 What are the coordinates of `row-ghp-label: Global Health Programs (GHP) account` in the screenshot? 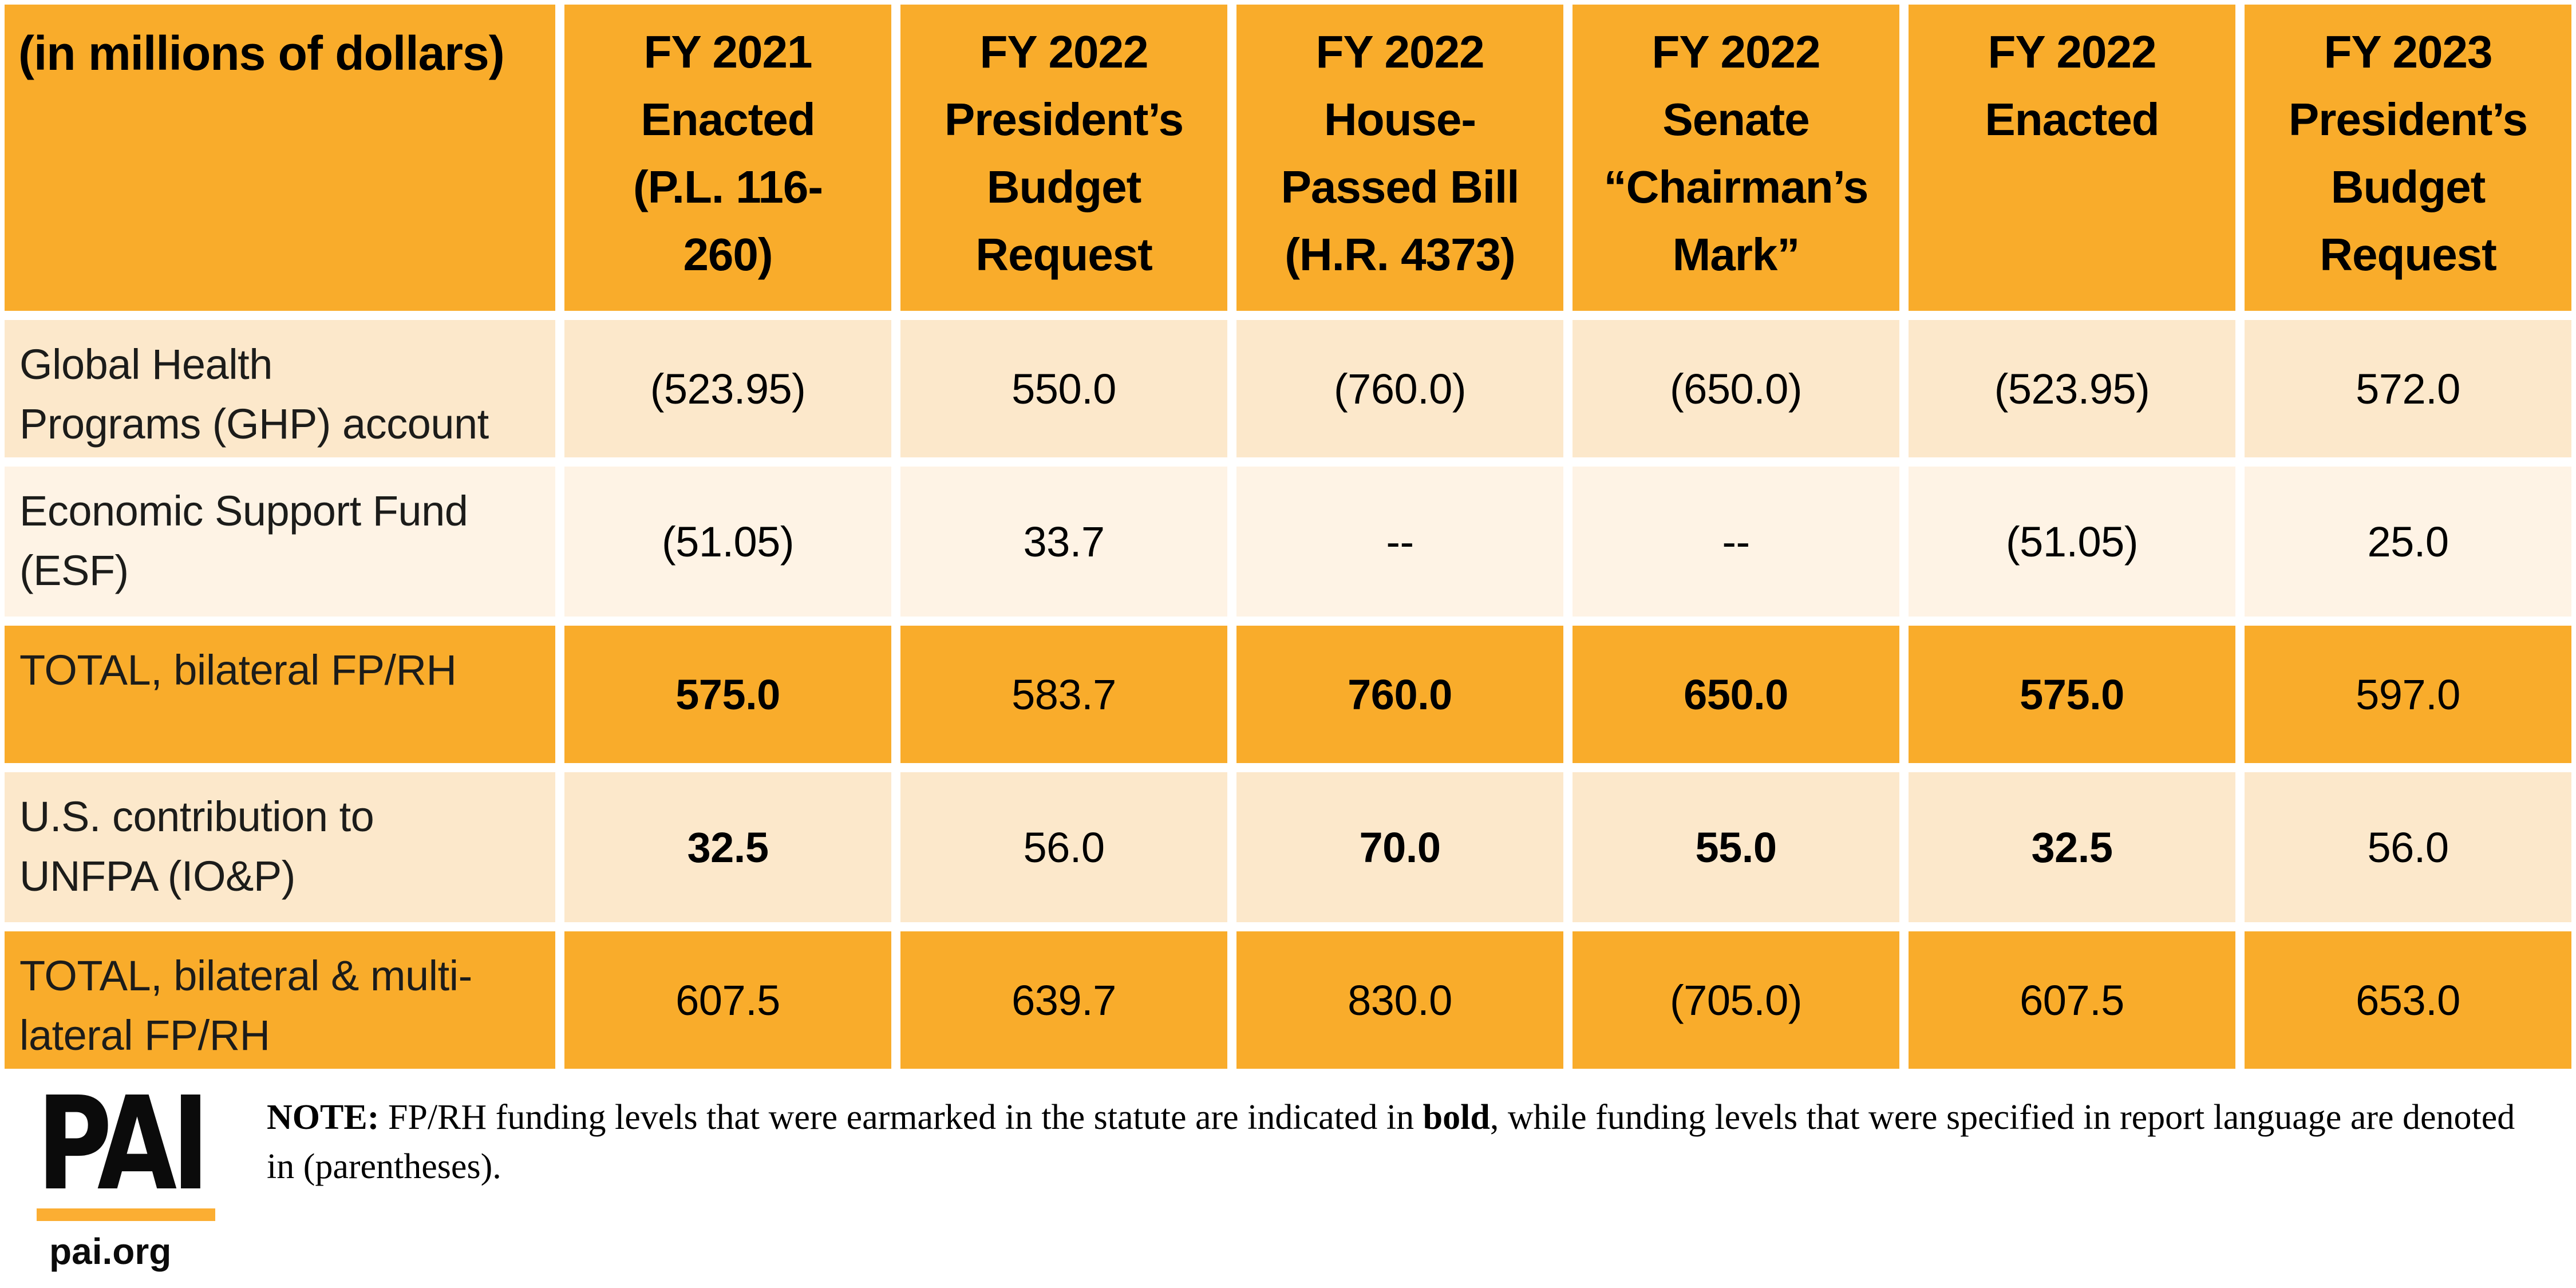 It's located at (280, 388).